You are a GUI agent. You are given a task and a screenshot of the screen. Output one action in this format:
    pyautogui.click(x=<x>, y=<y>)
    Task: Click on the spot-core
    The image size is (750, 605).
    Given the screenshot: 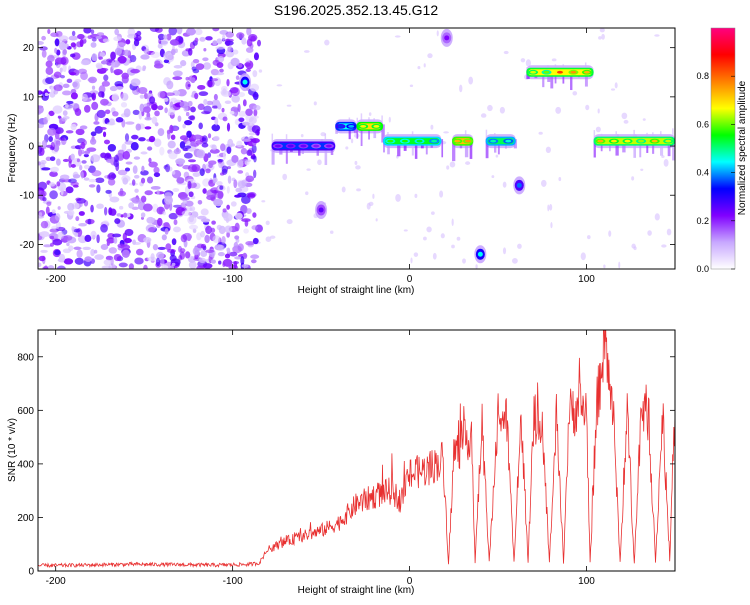 What is the action you would take?
    pyautogui.click(x=321, y=210)
    